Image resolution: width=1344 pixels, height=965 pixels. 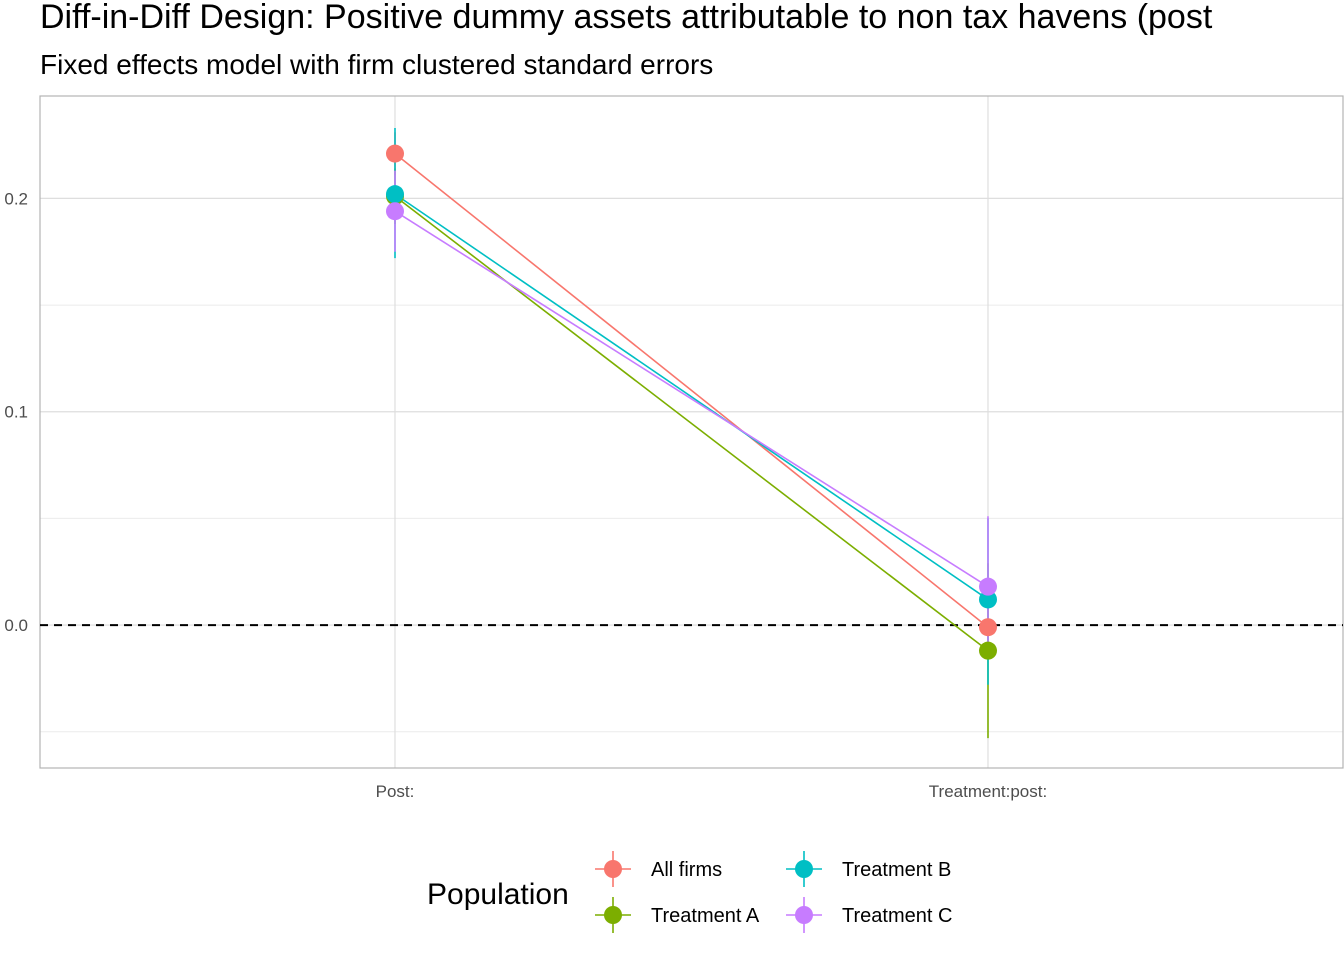 What do you see at coordinates (395, 791) in the screenshot?
I see `x-tick-label: Post:` at bounding box center [395, 791].